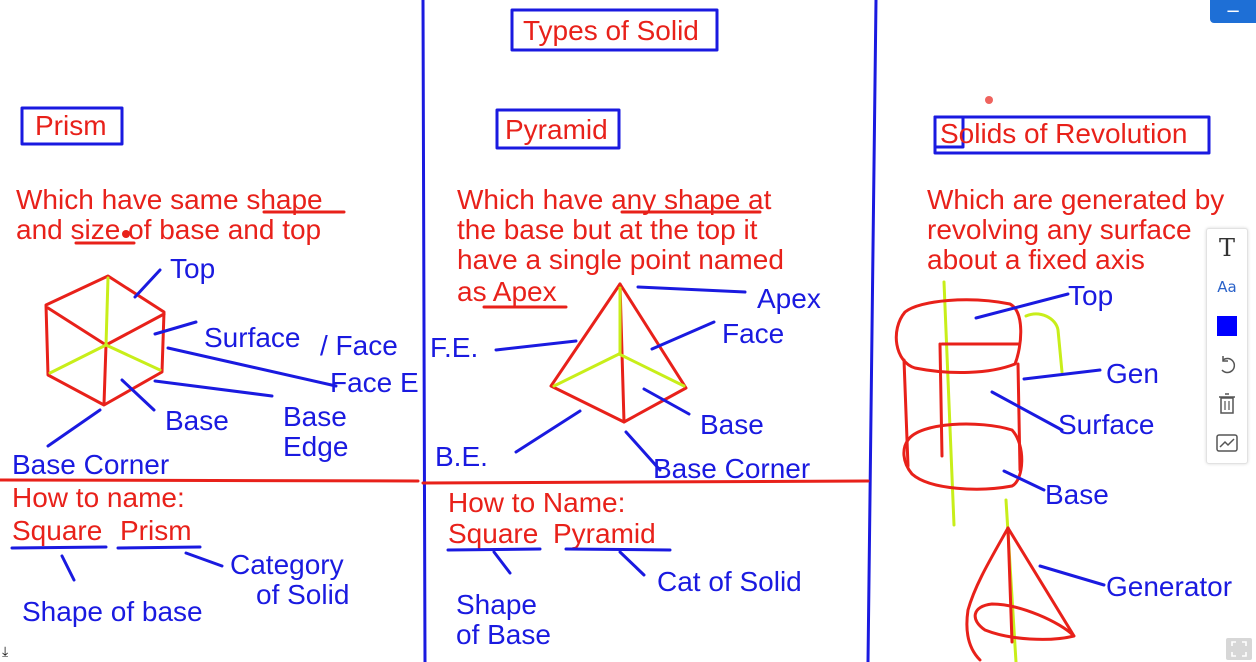 This screenshot has width=1256, height=662. I want to click on pointer-base, so click(138, 395).